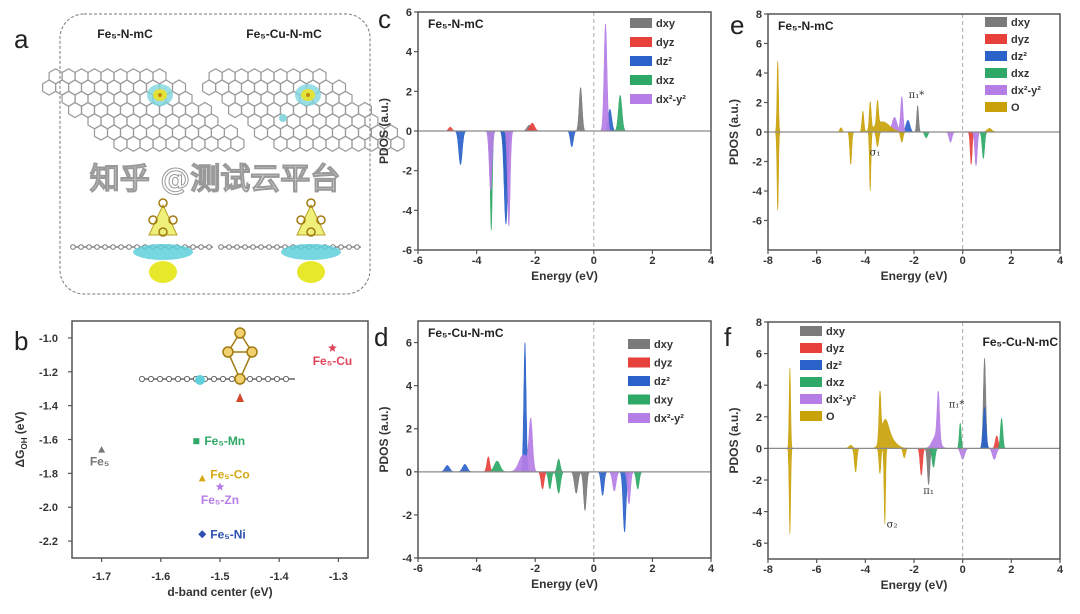 This screenshot has width=1080, height=614. What do you see at coordinates (892, 524) in the screenshot?
I see `peak-annotation: σ₂` at bounding box center [892, 524].